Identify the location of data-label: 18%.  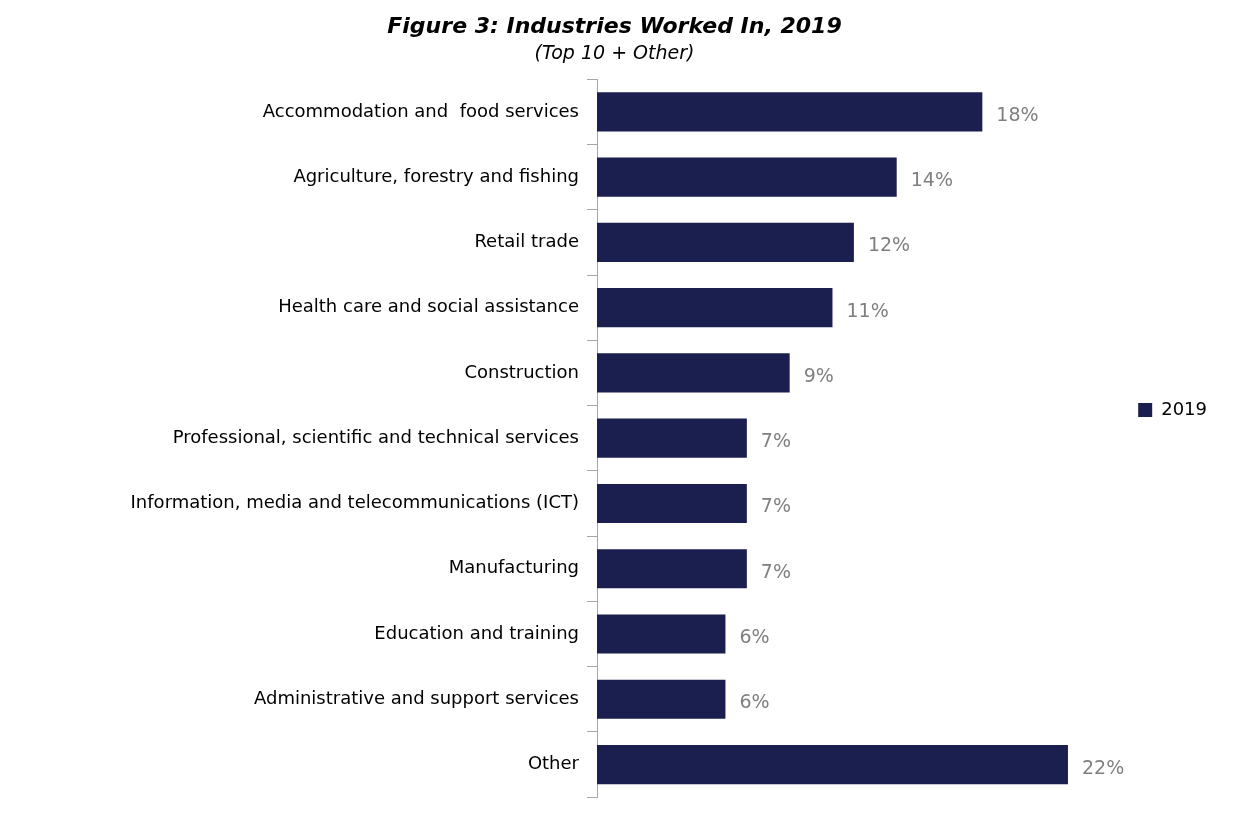
(1017, 113).